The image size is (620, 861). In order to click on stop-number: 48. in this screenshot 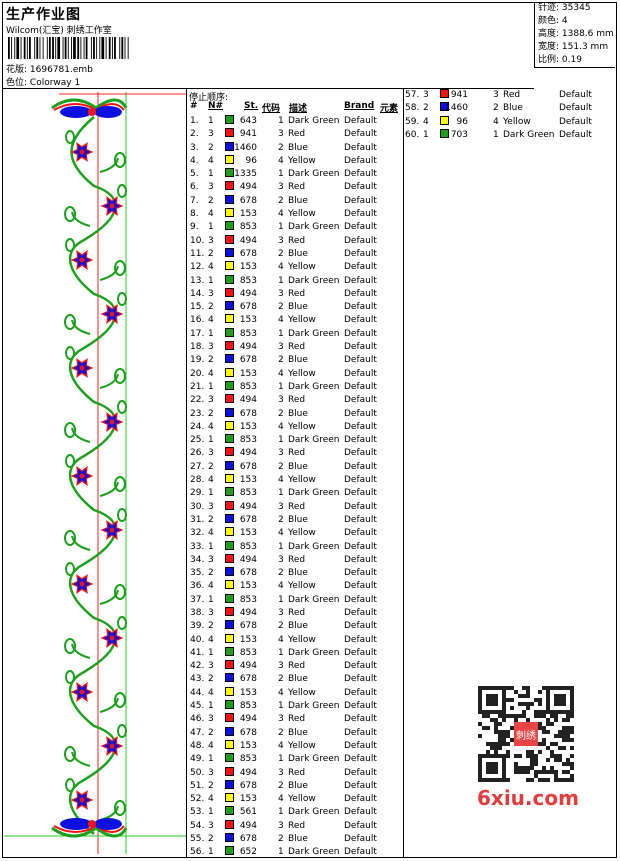, I will do `click(197, 745)`.